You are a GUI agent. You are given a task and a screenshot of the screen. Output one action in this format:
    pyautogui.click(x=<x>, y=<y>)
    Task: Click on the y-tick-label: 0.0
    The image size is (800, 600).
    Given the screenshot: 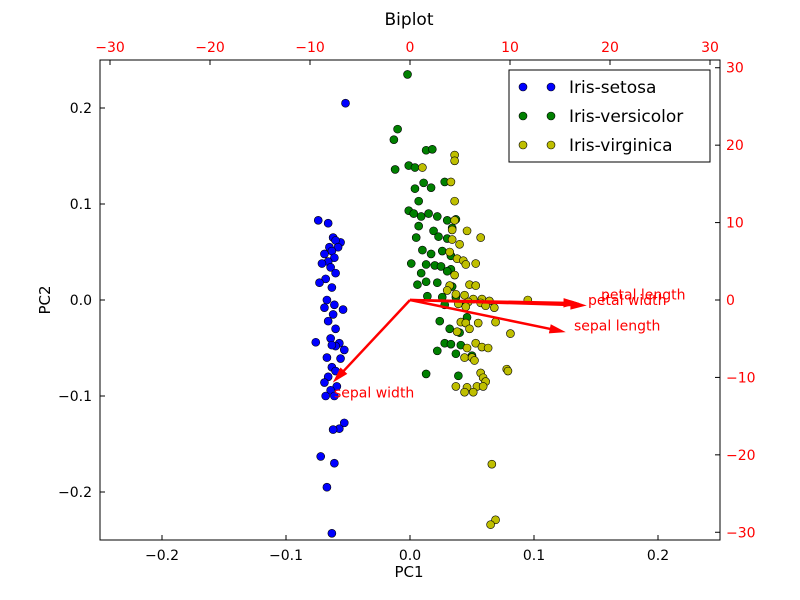 What is the action you would take?
    pyautogui.click(x=81, y=301)
    